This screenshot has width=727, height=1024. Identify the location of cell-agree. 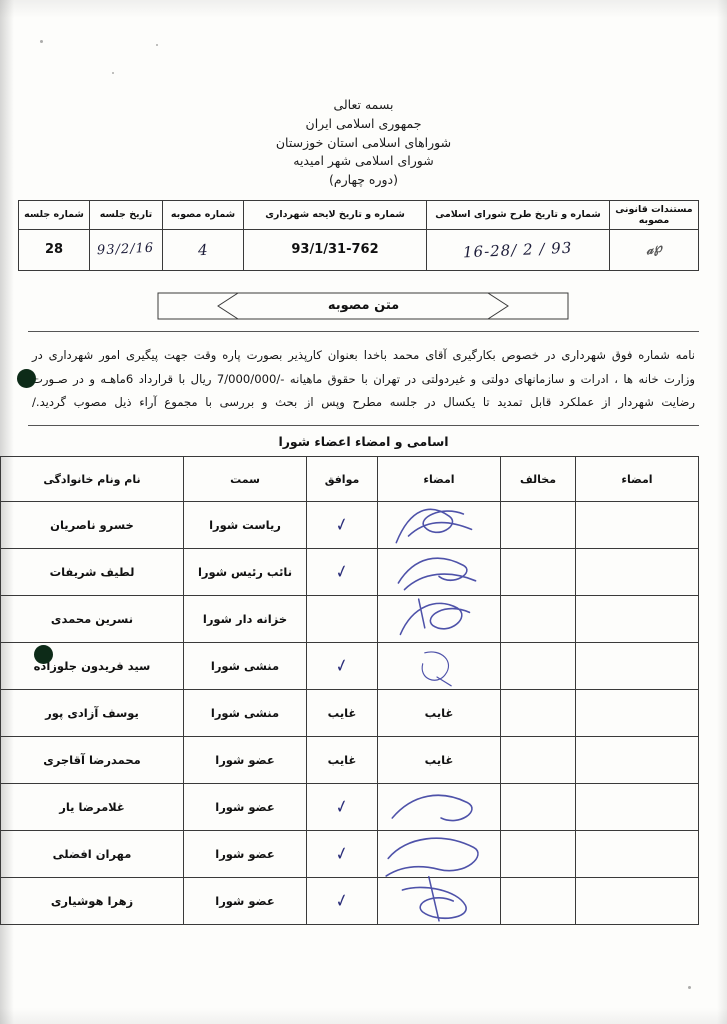
(342, 619).